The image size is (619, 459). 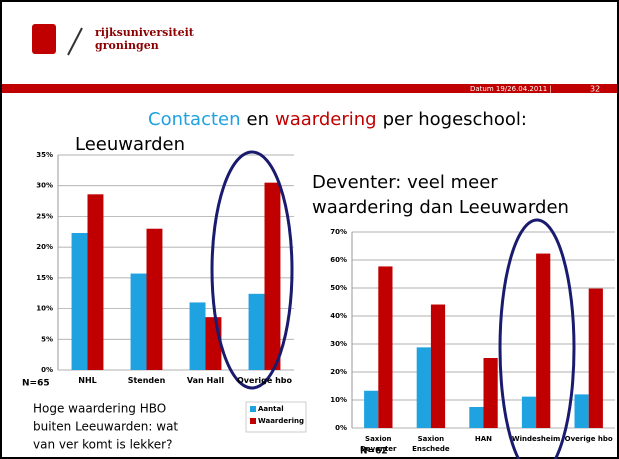 I want to click on sample-size: N=62, so click(x=374, y=452).